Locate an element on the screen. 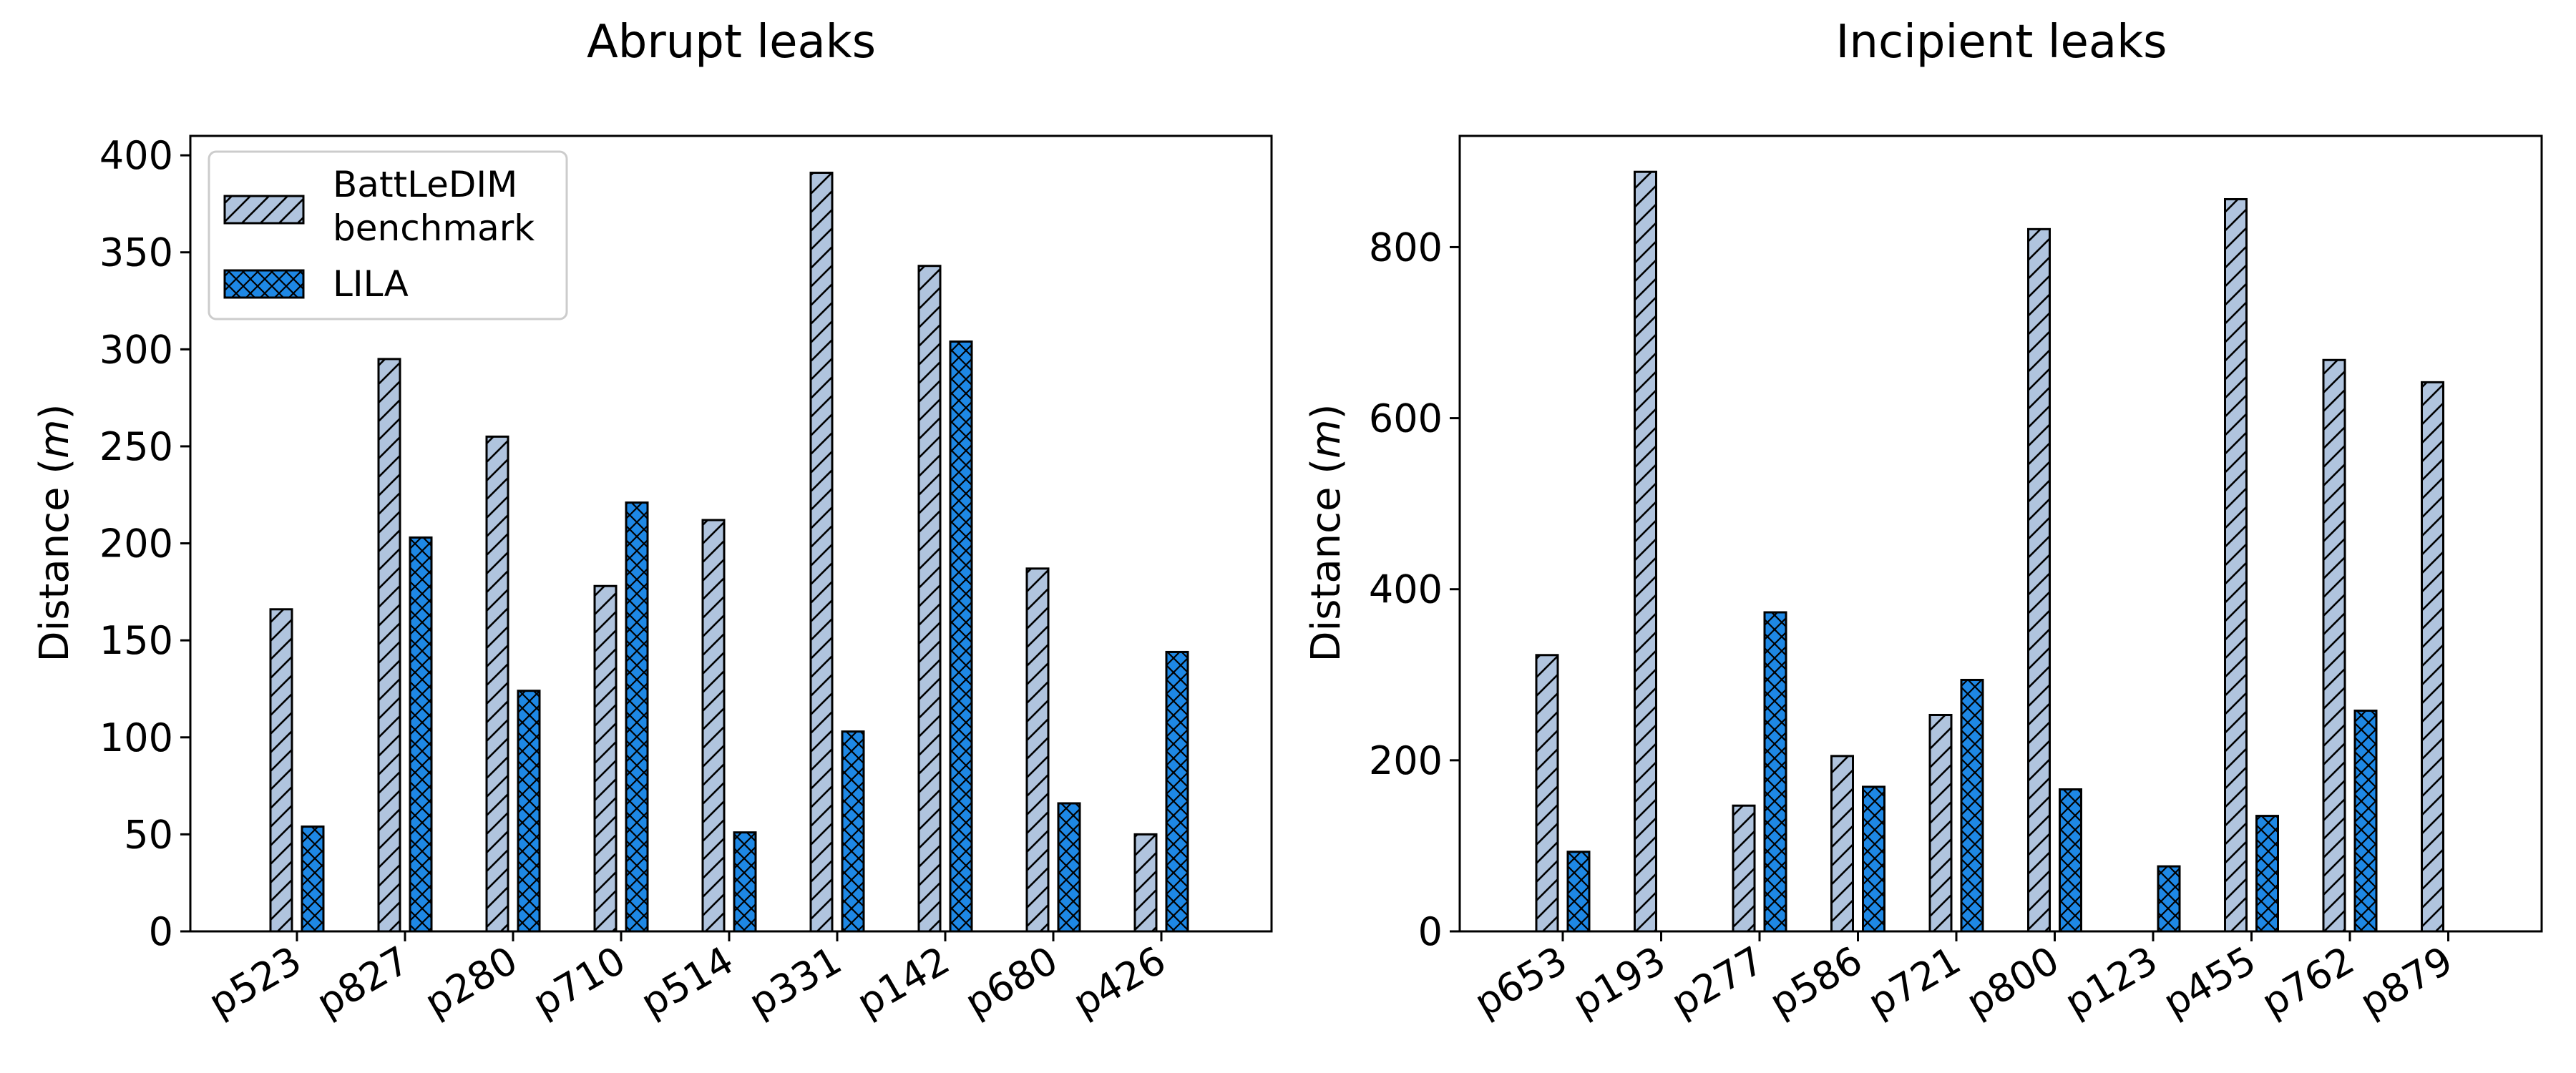 The image size is (2576, 1073). x-tick-label: p280 is located at coordinates (471, 982).